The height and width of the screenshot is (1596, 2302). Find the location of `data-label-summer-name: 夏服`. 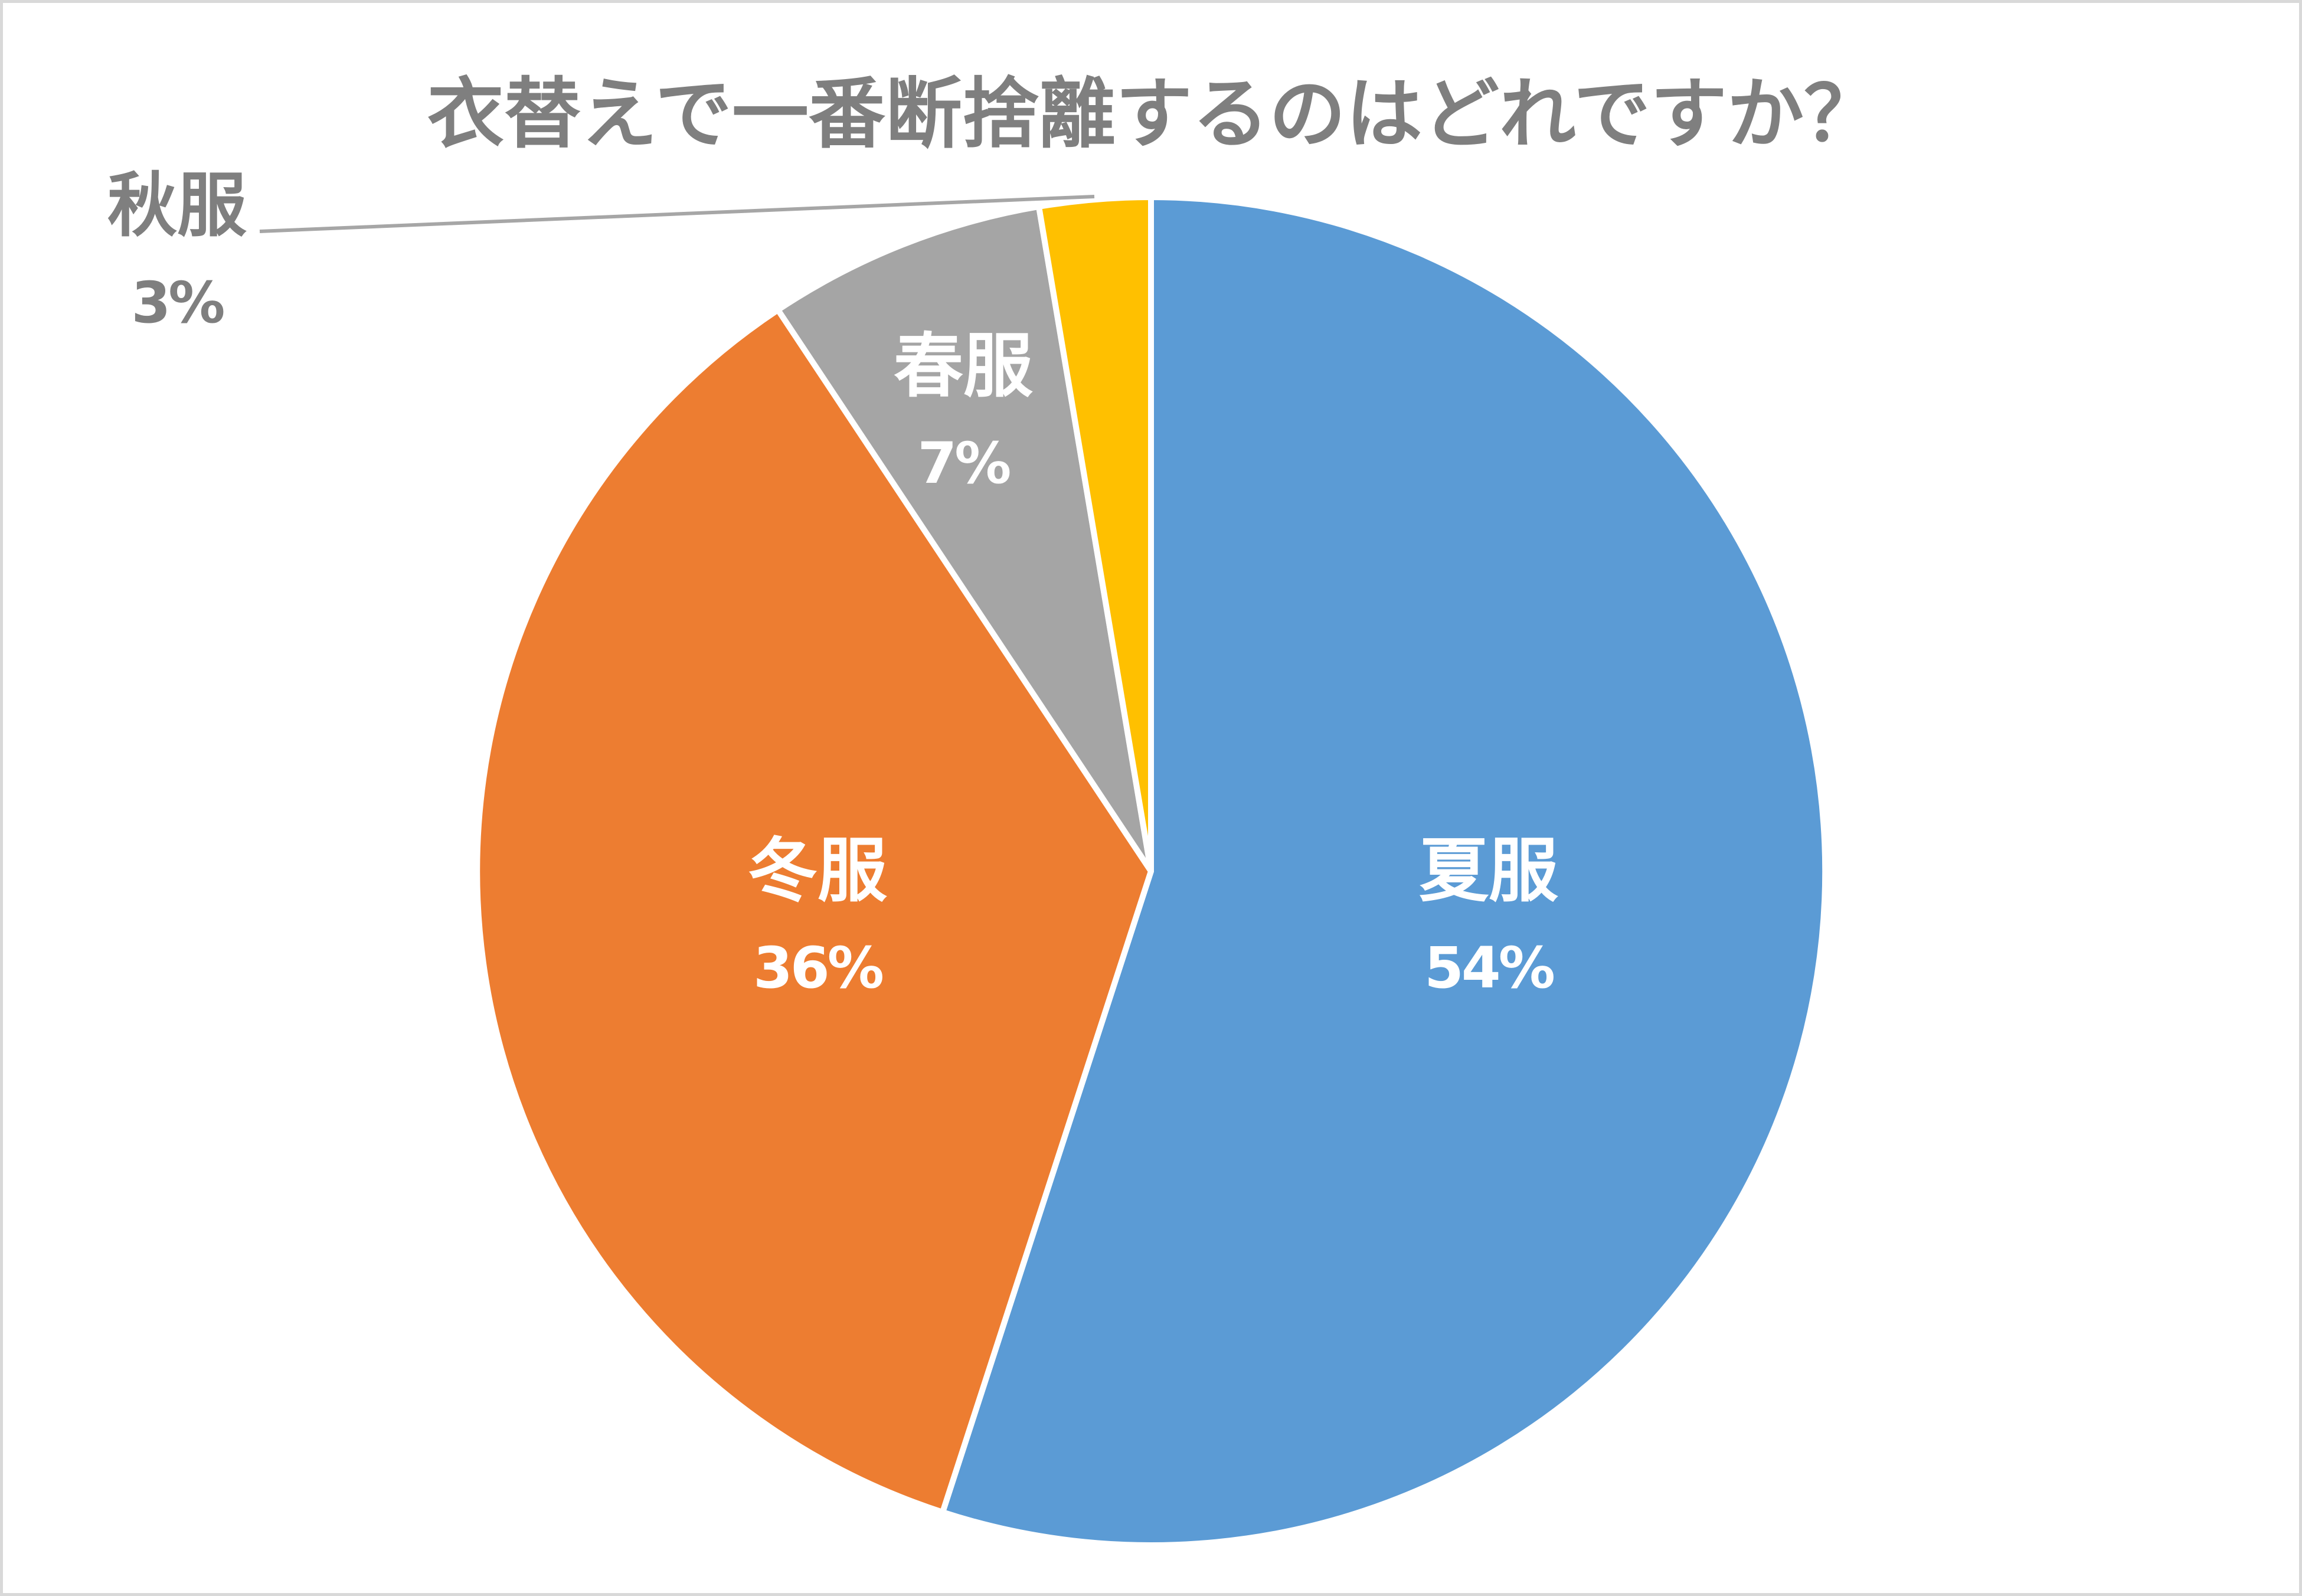

data-label-summer-name: 夏服 is located at coordinates (1488, 870).